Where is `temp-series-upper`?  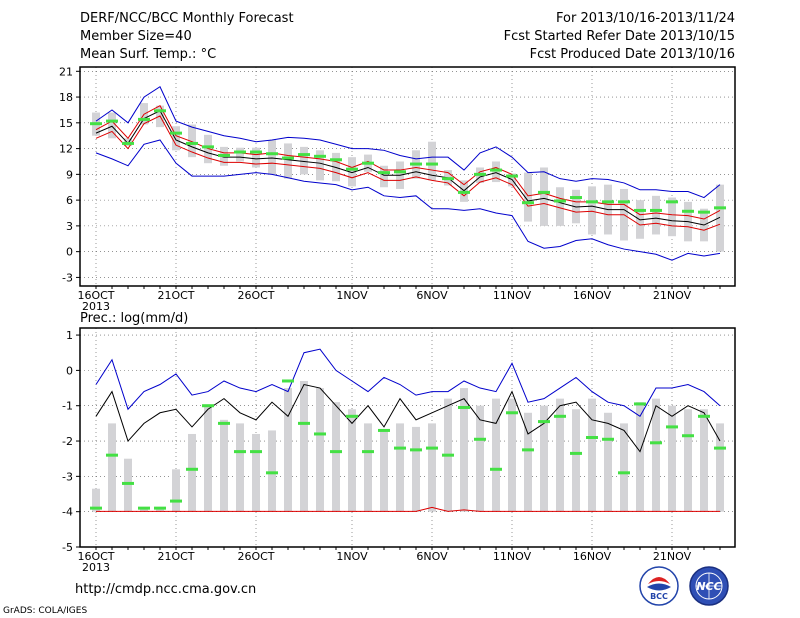 temp-series-upper is located at coordinates (408, 142).